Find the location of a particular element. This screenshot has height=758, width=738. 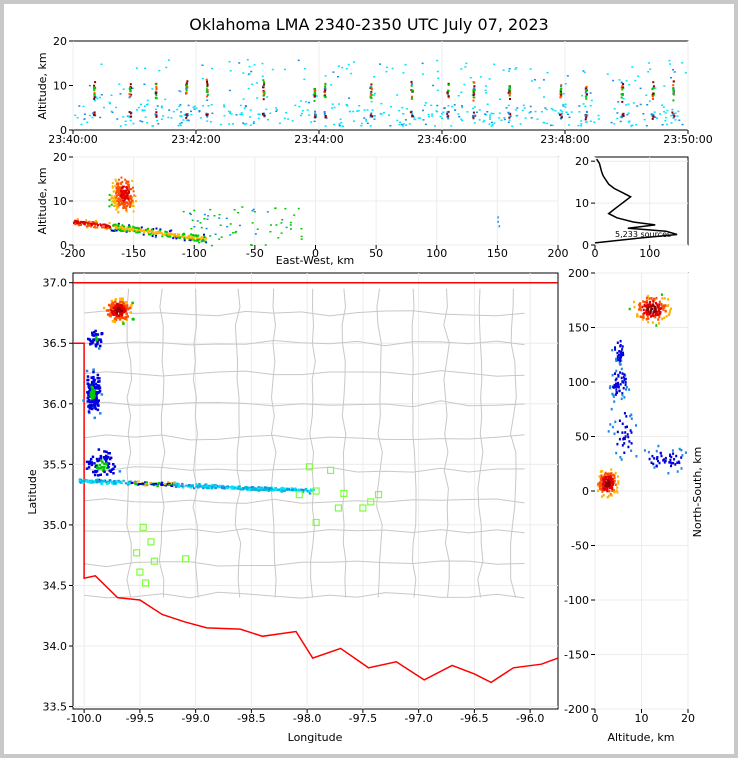

county-line is located at coordinates (304, 564).